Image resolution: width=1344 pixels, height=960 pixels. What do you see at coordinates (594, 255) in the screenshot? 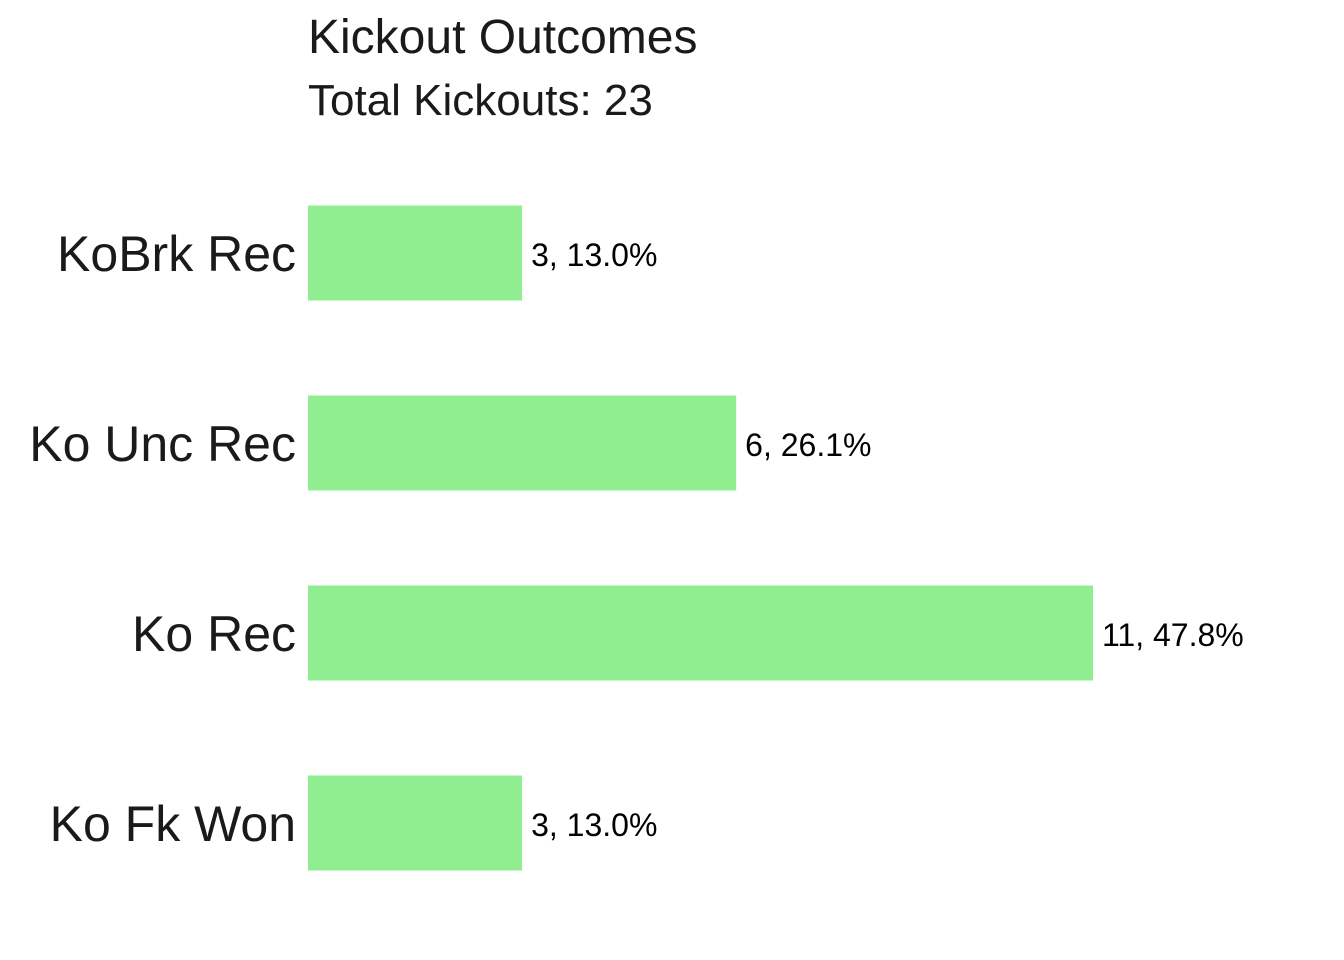
I see `data-label-0: 3, 13.0%` at bounding box center [594, 255].